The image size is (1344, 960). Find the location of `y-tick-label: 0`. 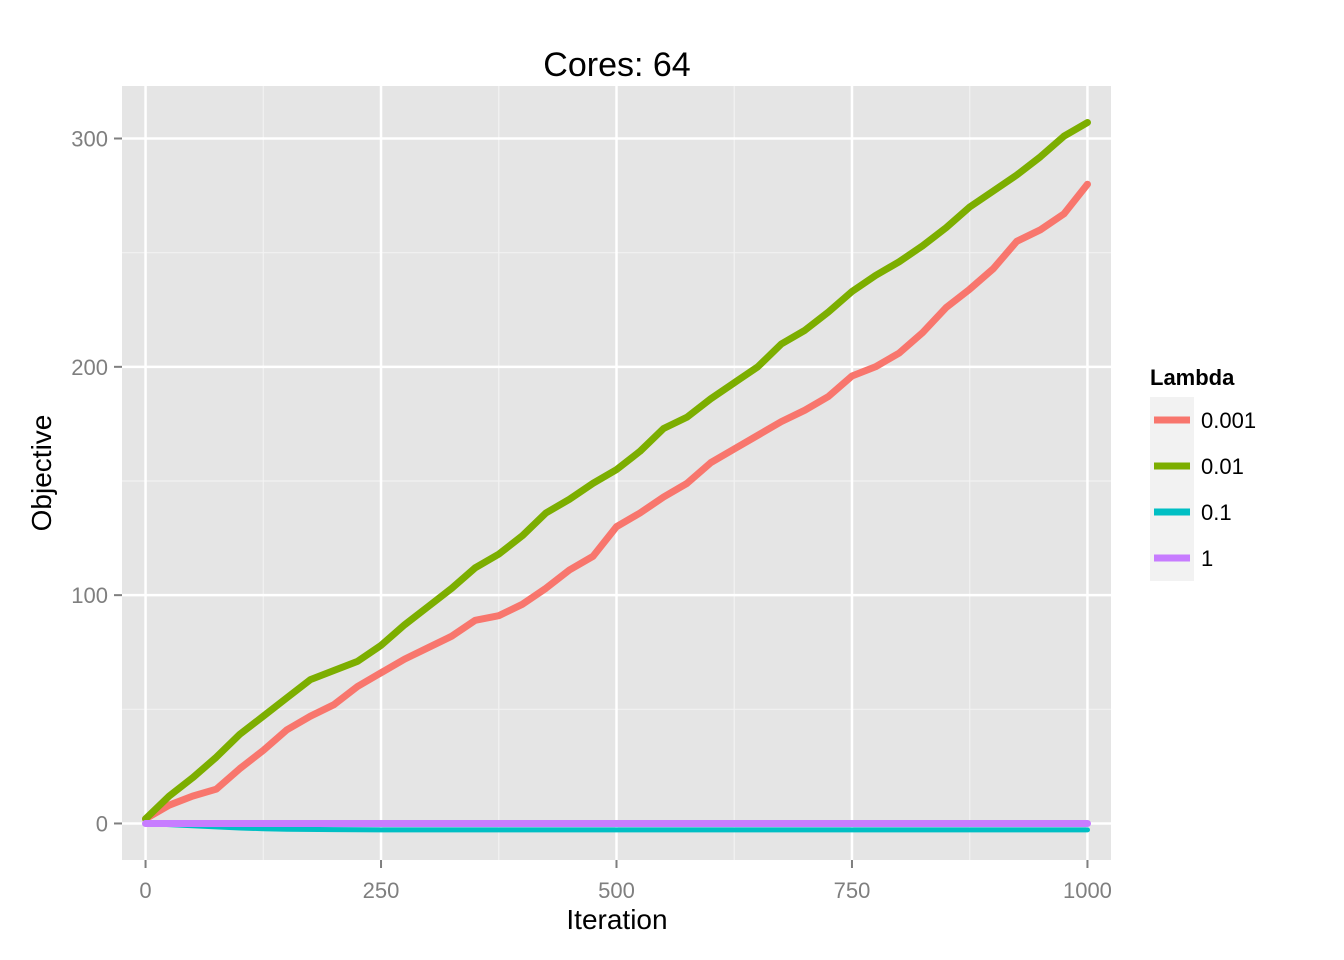

y-tick-label: 0 is located at coordinates (102, 823).